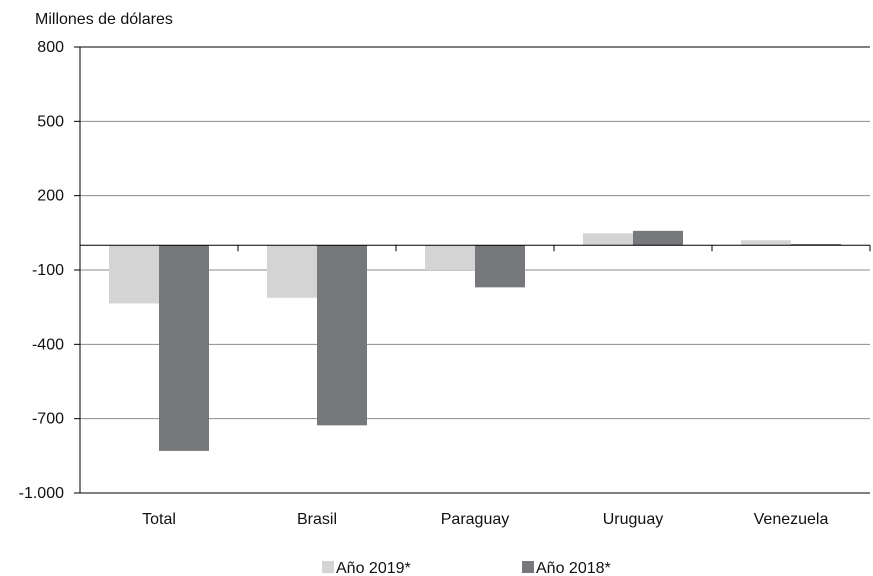 The height and width of the screenshot is (576, 873). What do you see at coordinates (466, 568) in the screenshot?
I see `legend: Año 2019* Año 2018*` at bounding box center [466, 568].